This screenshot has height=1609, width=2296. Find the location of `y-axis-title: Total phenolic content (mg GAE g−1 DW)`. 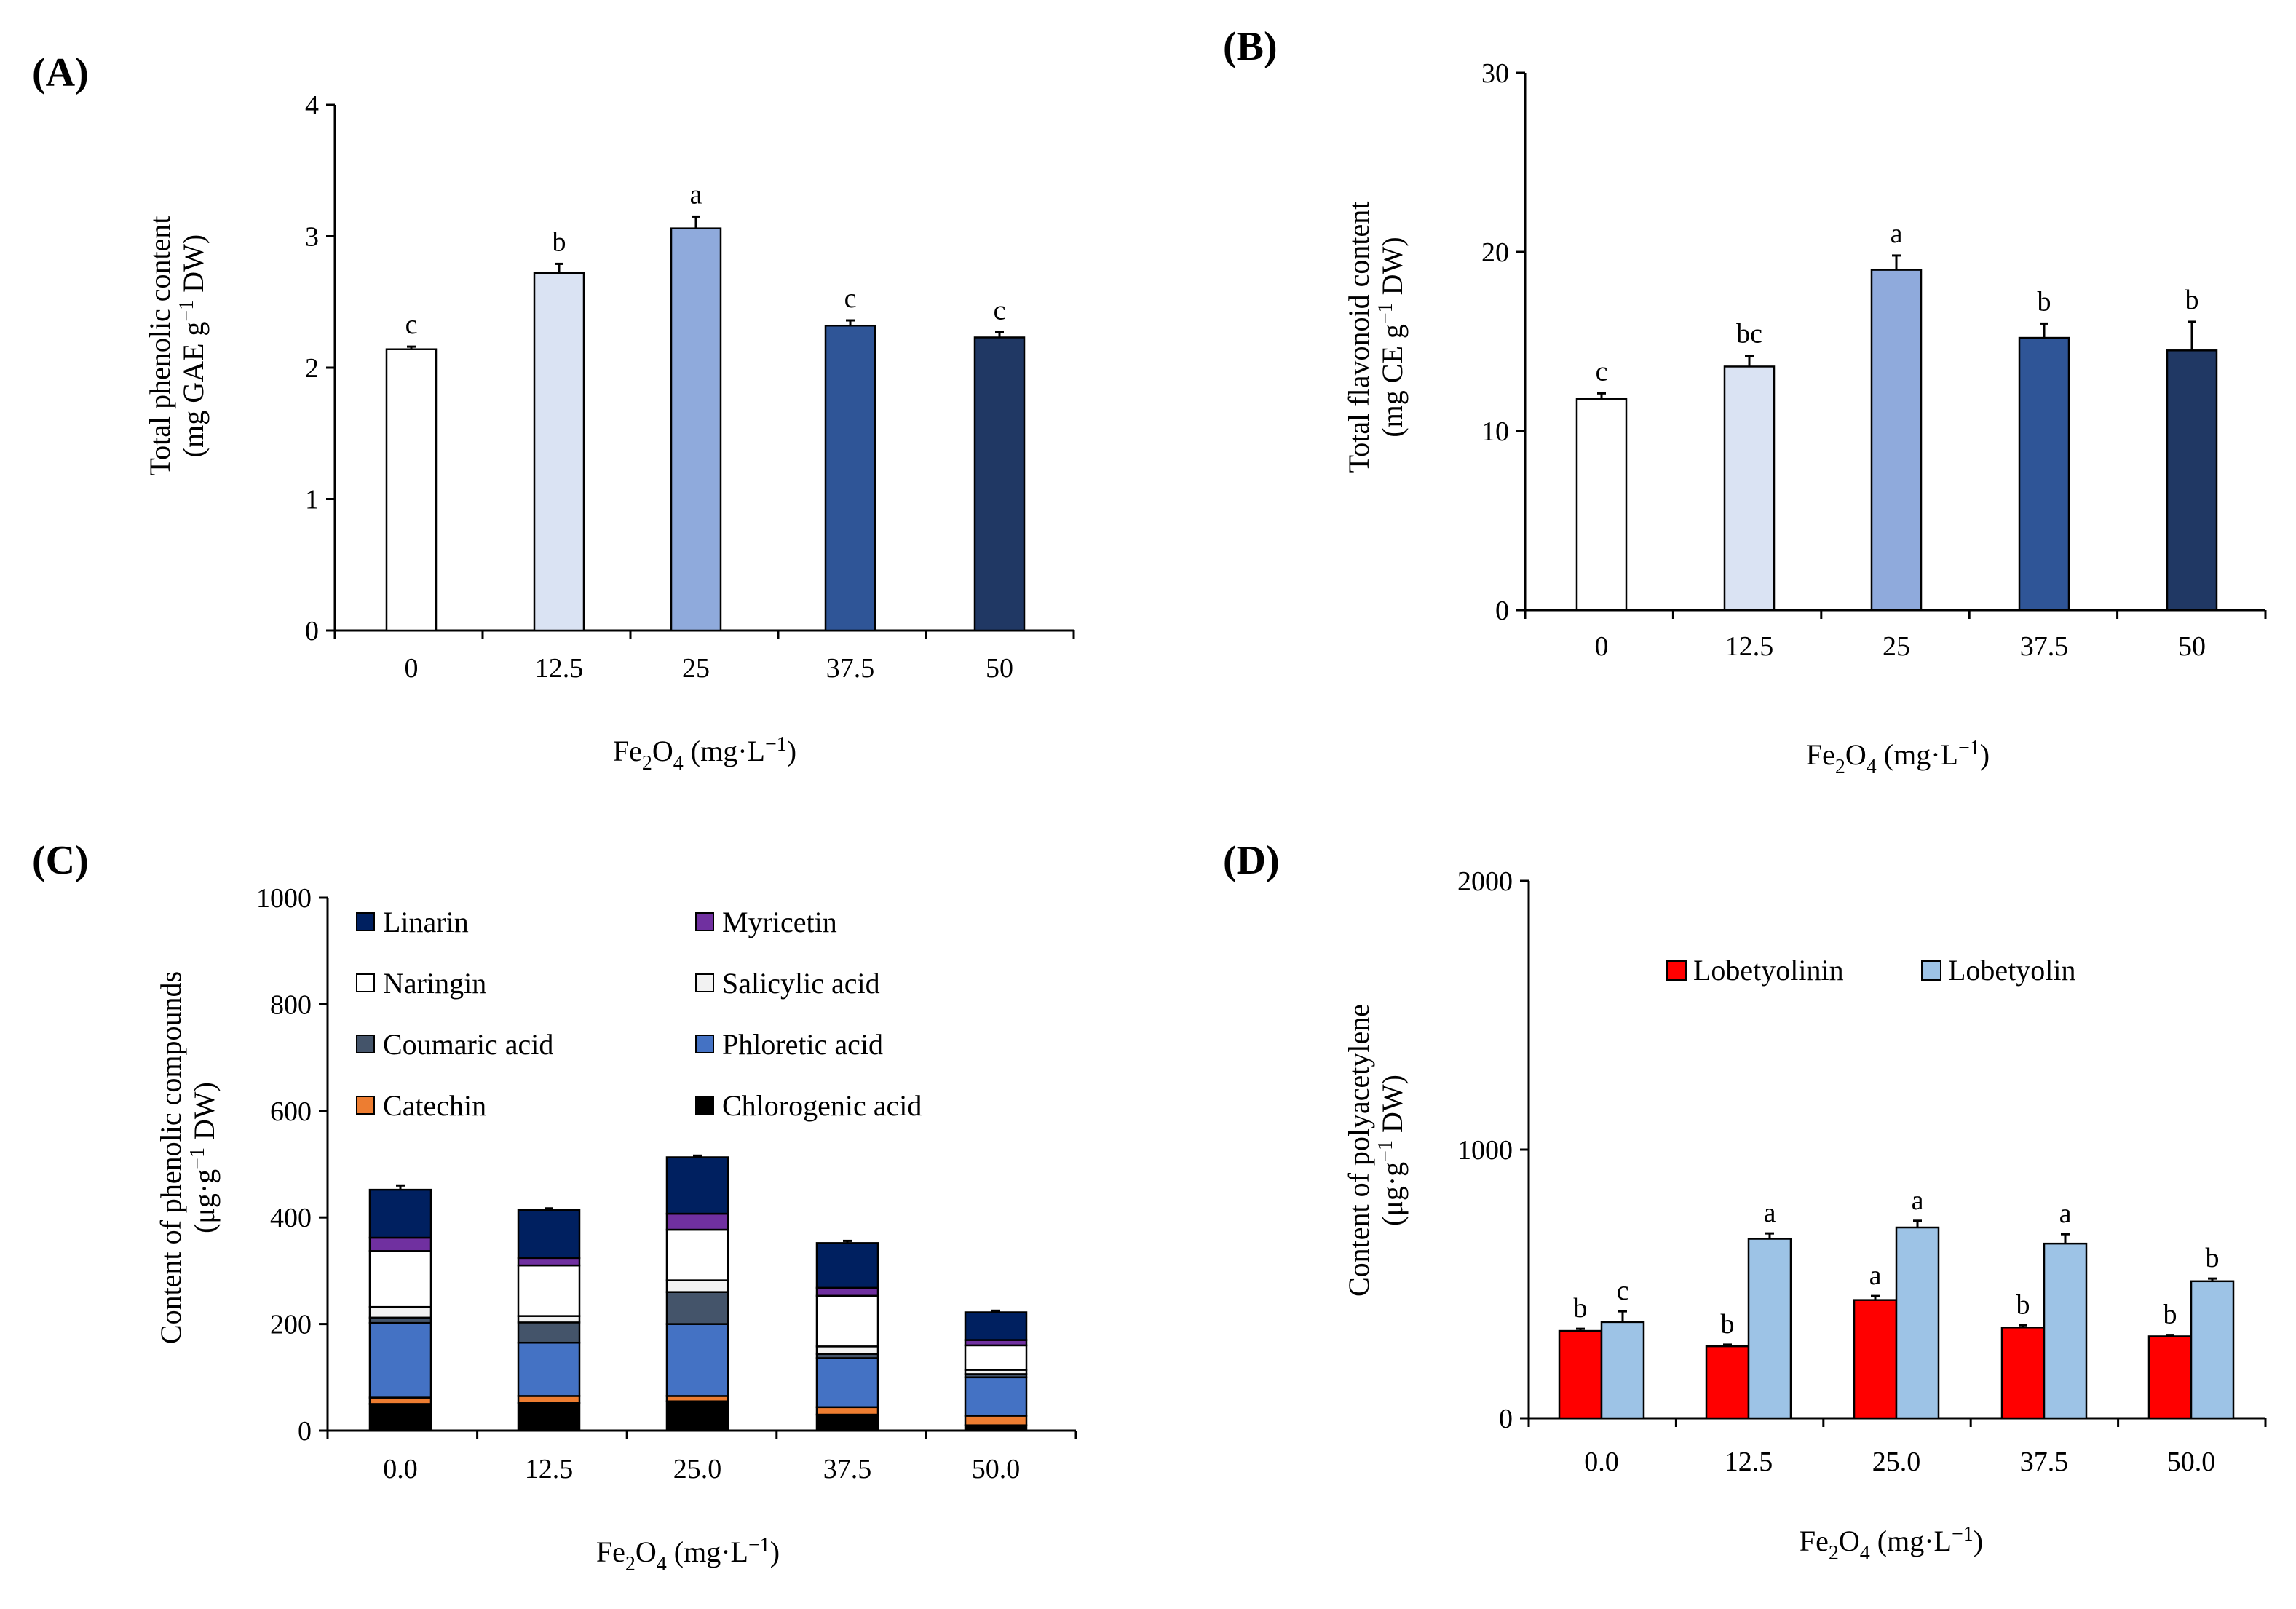

y-axis-title: Total phenolic content (mg GAE g−1 DW) is located at coordinates (176, 345).